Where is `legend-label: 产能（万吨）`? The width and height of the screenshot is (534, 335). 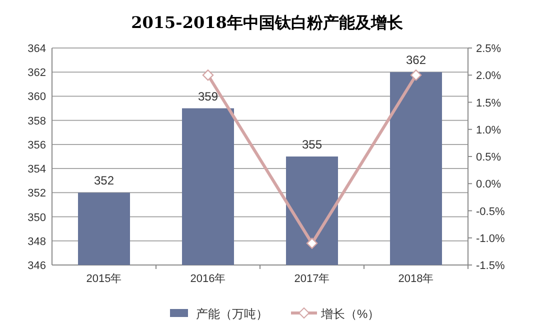
legend-label: 产能（万吨） is located at coordinates (232, 314).